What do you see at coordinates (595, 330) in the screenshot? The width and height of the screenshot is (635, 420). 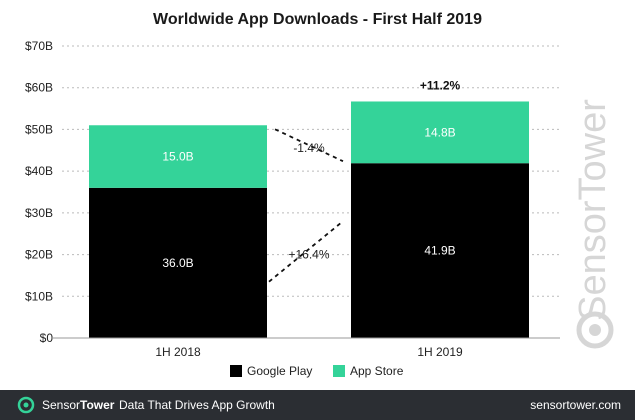 I see `watermark-logo-icon` at bounding box center [595, 330].